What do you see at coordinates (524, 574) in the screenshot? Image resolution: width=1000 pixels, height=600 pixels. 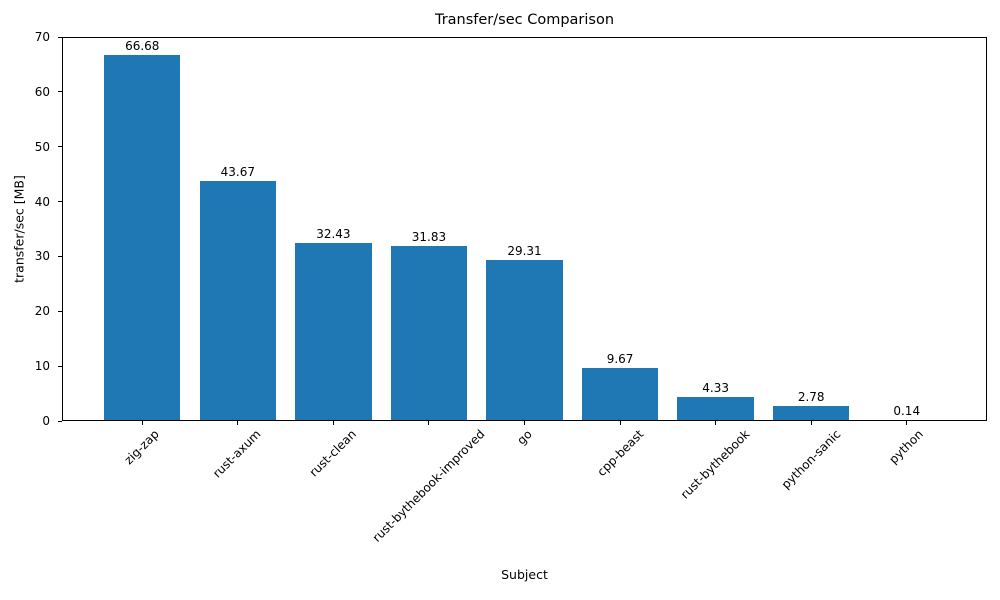 I see `x-axis-label: Subject` at bounding box center [524, 574].